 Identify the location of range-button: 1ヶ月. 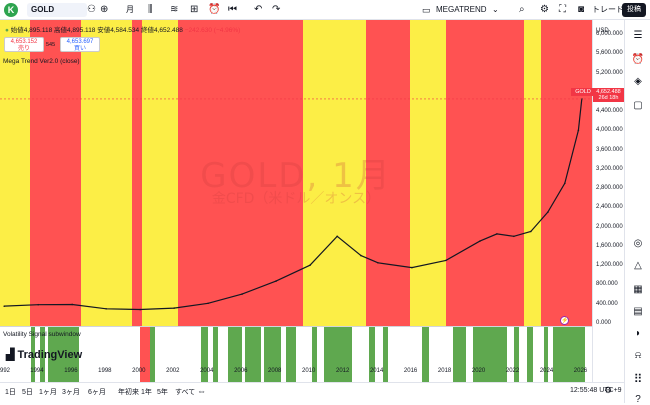
(48, 392).